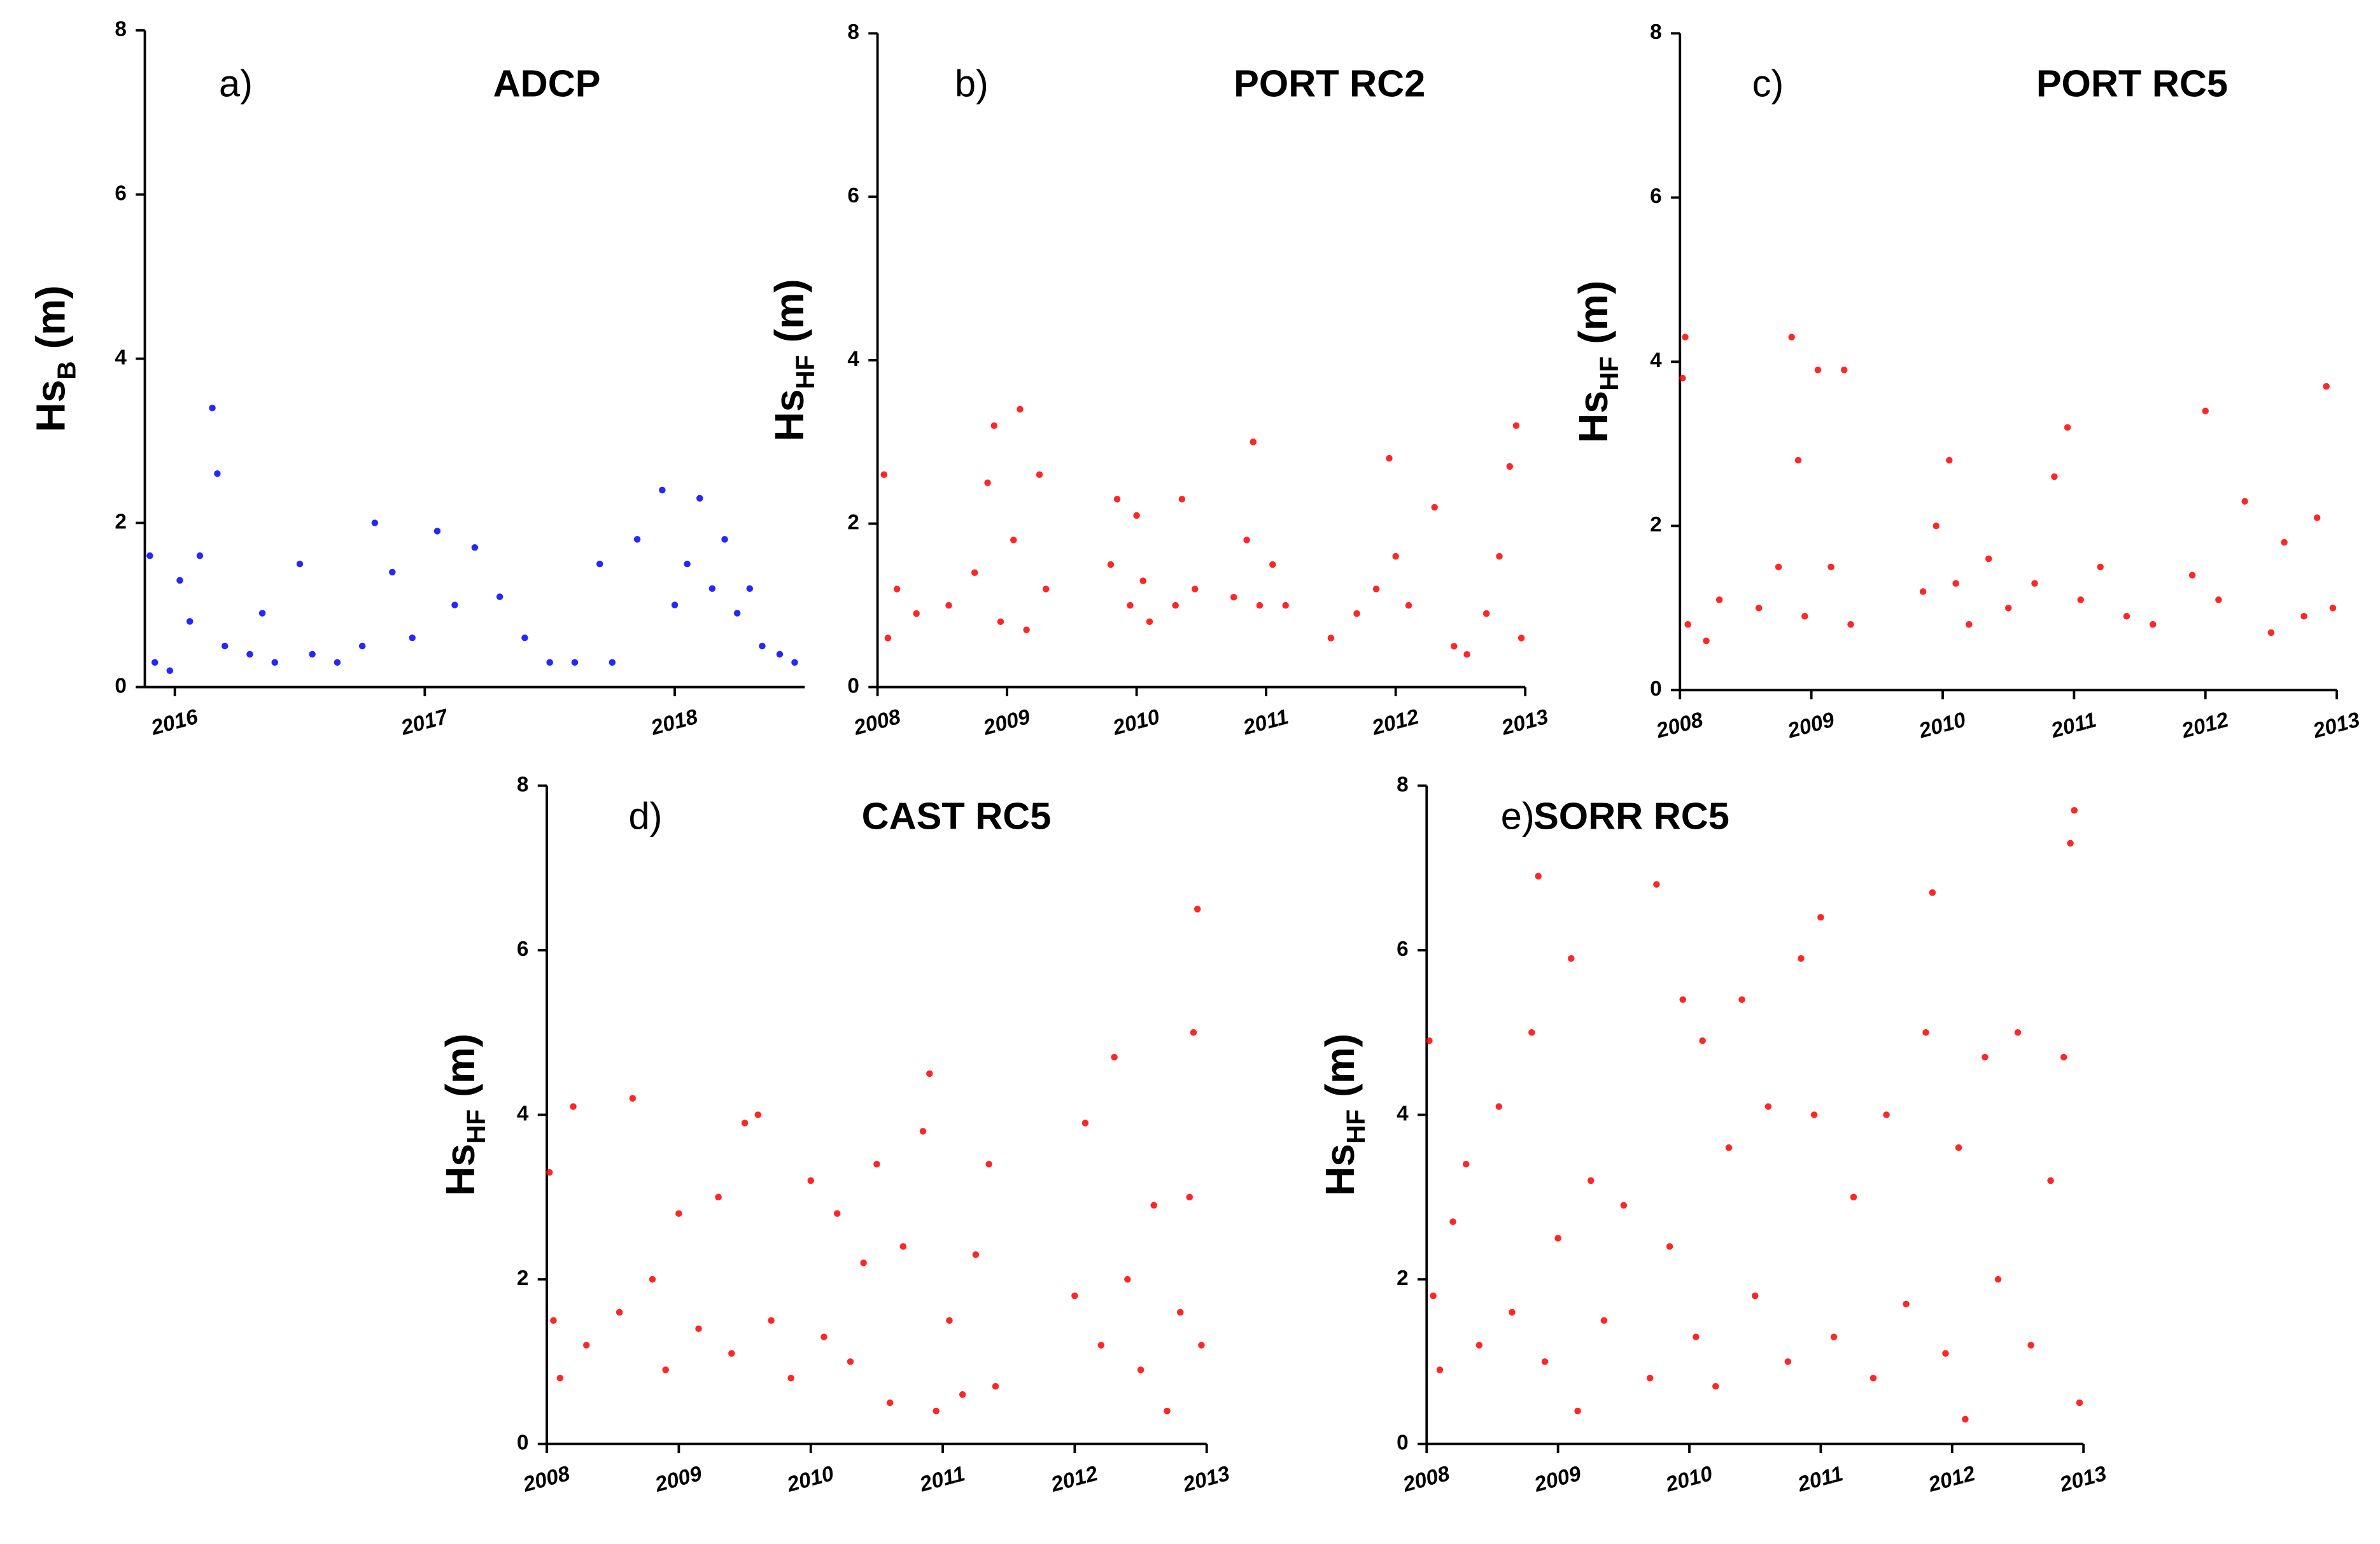 The height and width of the screenshot is (1544, 2380). What do you see at coordinates (460, 1065) in the screenshot?
I see `y-label-unit: (m)` at bounding box center [460, 1065].